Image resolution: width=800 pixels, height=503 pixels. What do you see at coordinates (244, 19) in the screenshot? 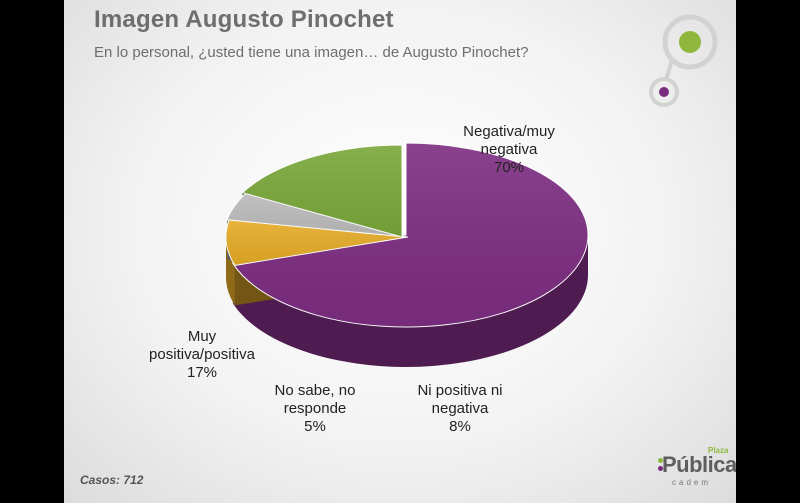
I see `chart-title: Imagen Augusto Pinochet` at bounding box center [244, 19].